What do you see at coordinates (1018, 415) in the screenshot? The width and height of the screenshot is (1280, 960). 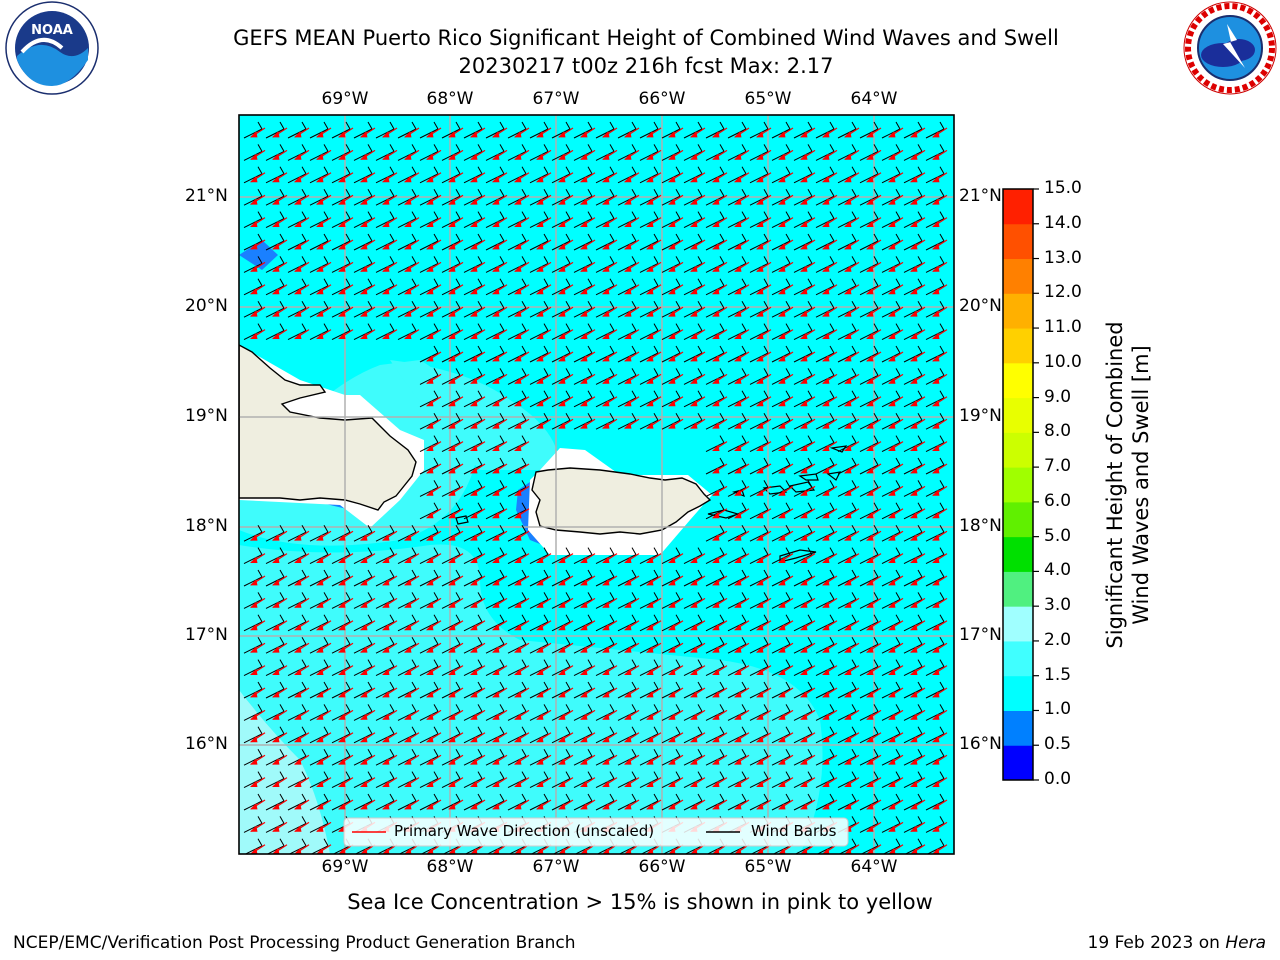 I see `colorbar-segment` at bounding box center [1018, 415].